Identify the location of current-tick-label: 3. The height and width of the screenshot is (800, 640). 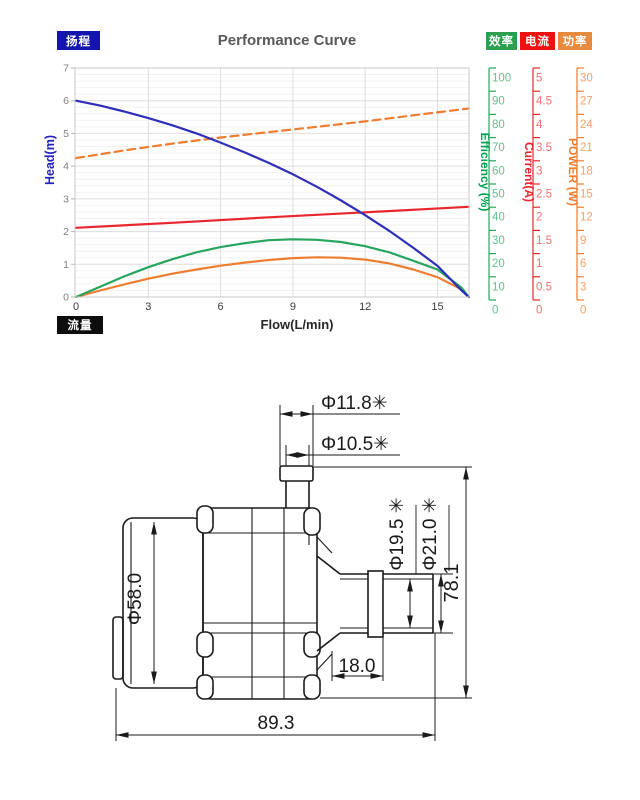
(539, 171).